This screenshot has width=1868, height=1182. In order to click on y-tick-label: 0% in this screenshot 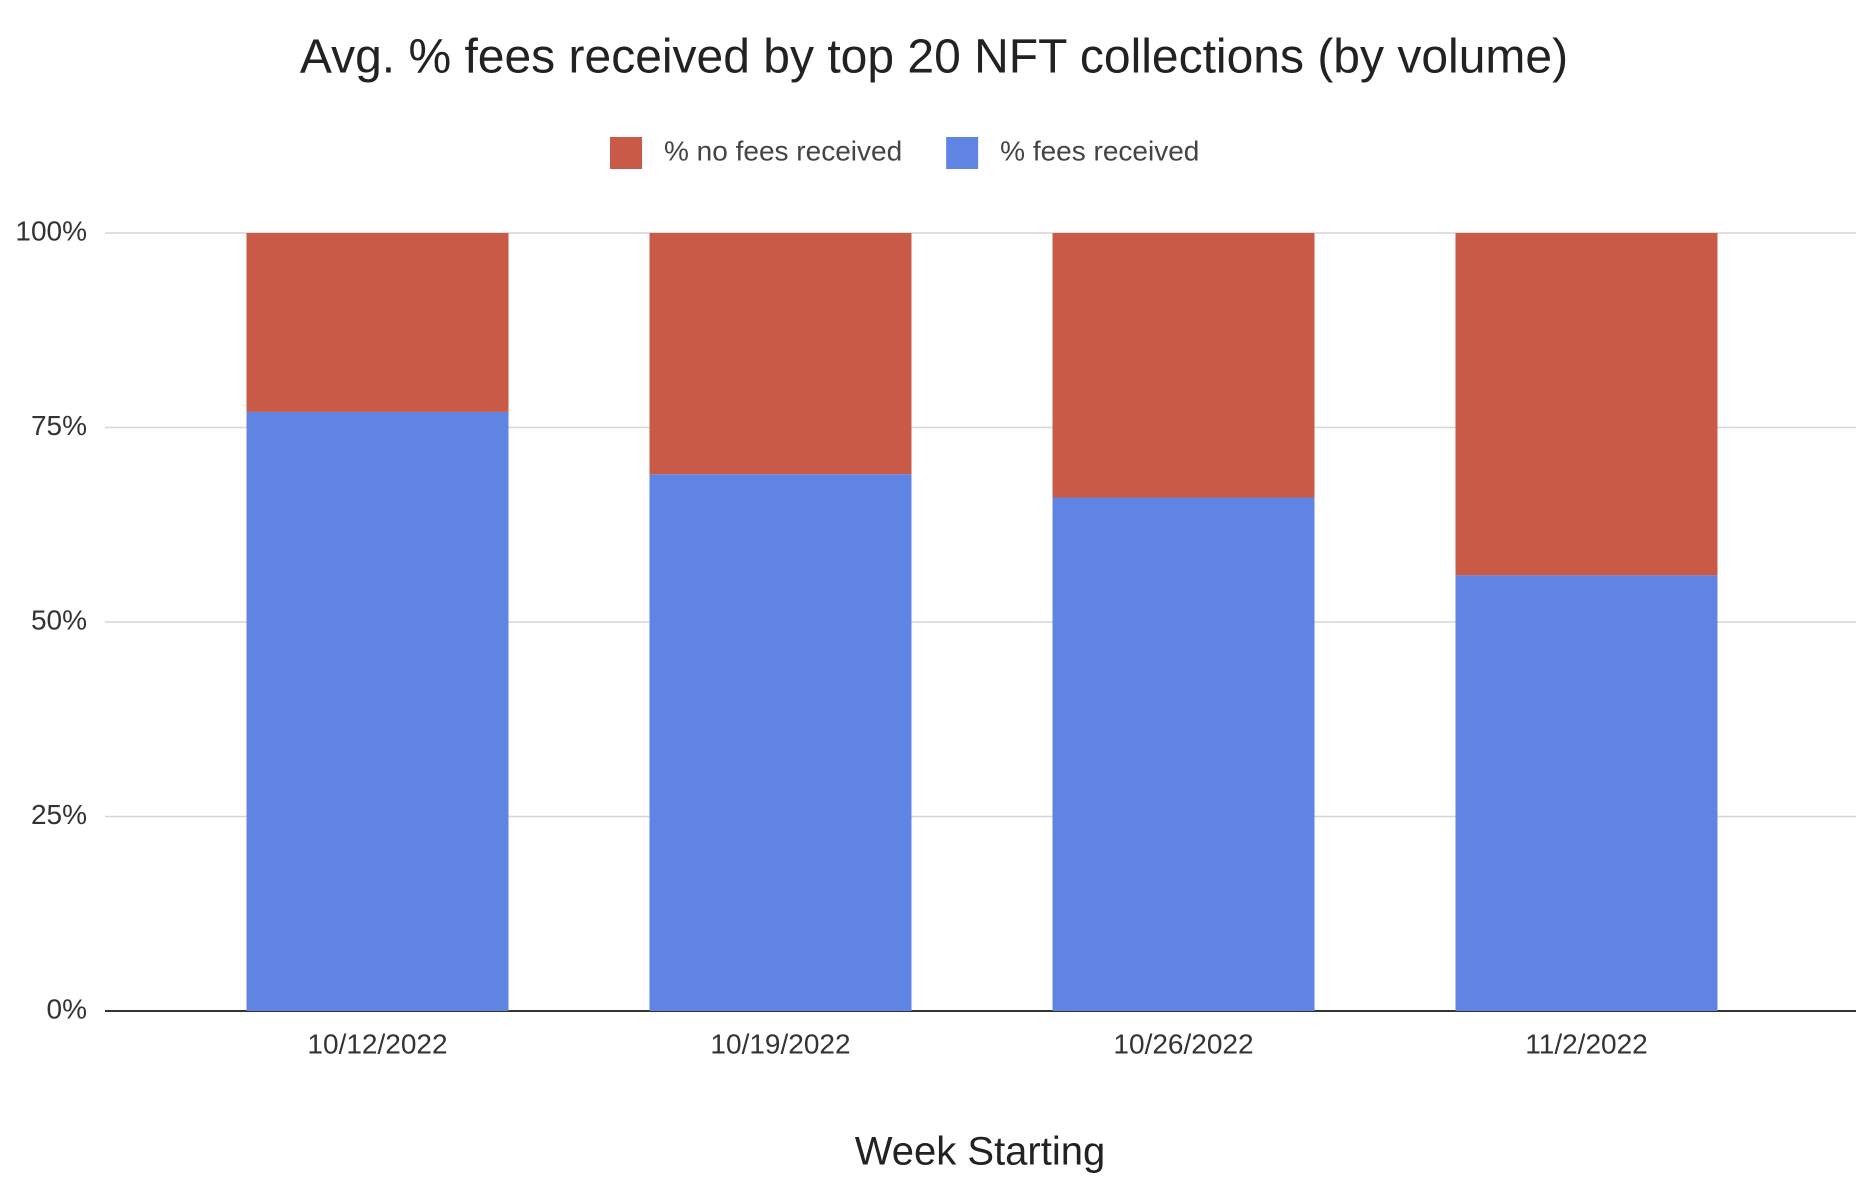, I will do `click(67, 1008)`.